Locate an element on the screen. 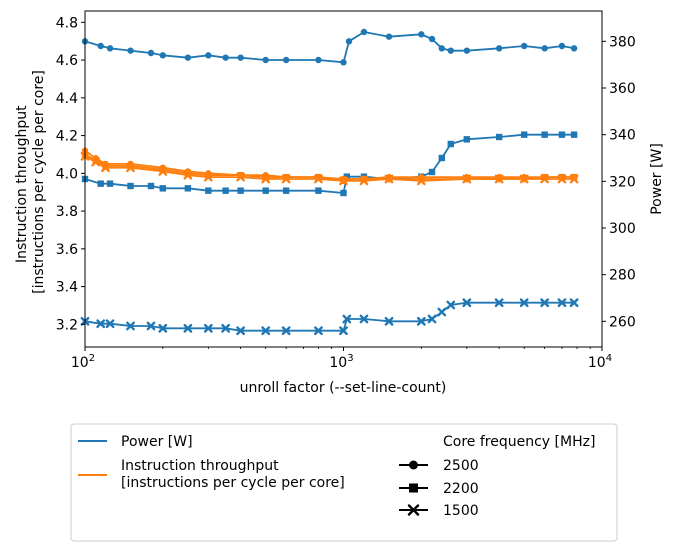 The width and height of the screenshot is (676, 553). legend-frequency-title: Core frequency [MHz] is located at coordinates (519, 442).